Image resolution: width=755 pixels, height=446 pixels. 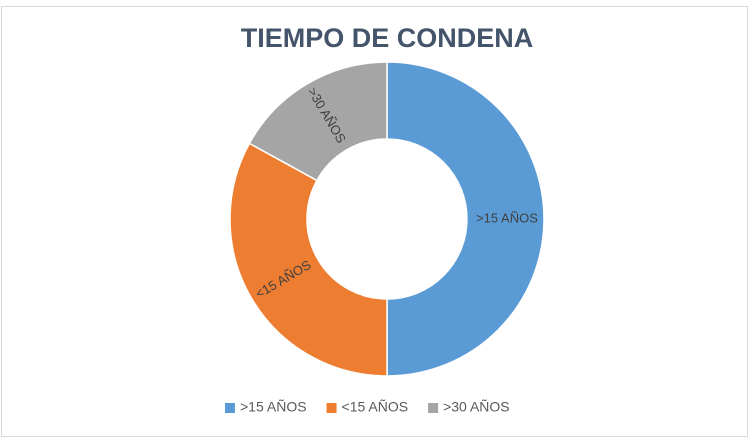 I want to click on legend-label: <15 AÑOS, so click(x=375, y=407).